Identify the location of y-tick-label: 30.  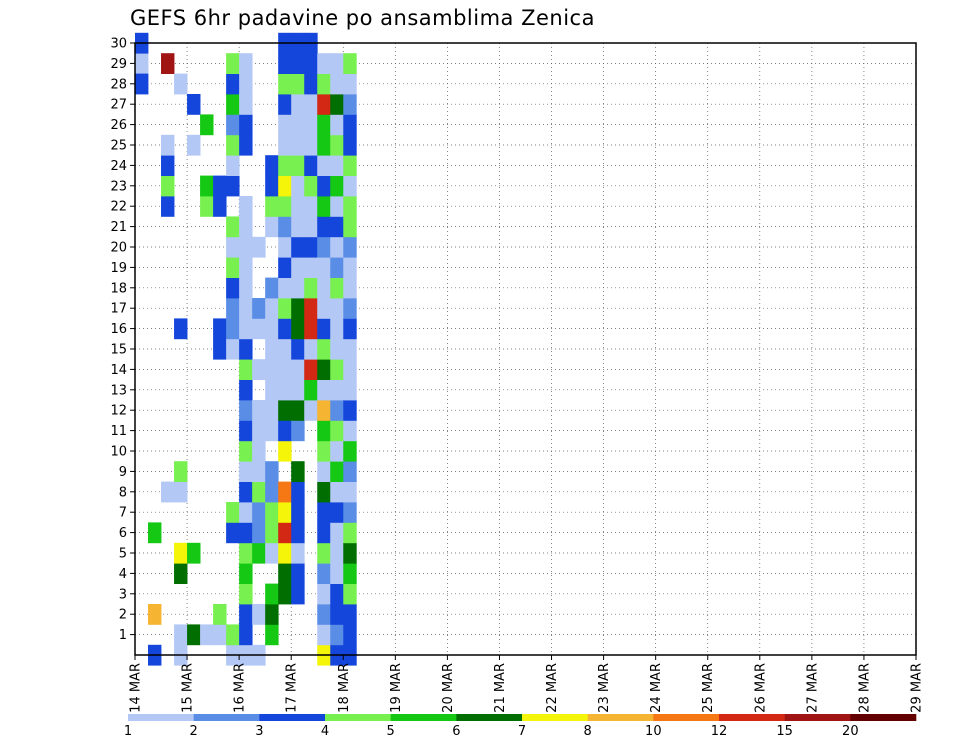
(118, 44).